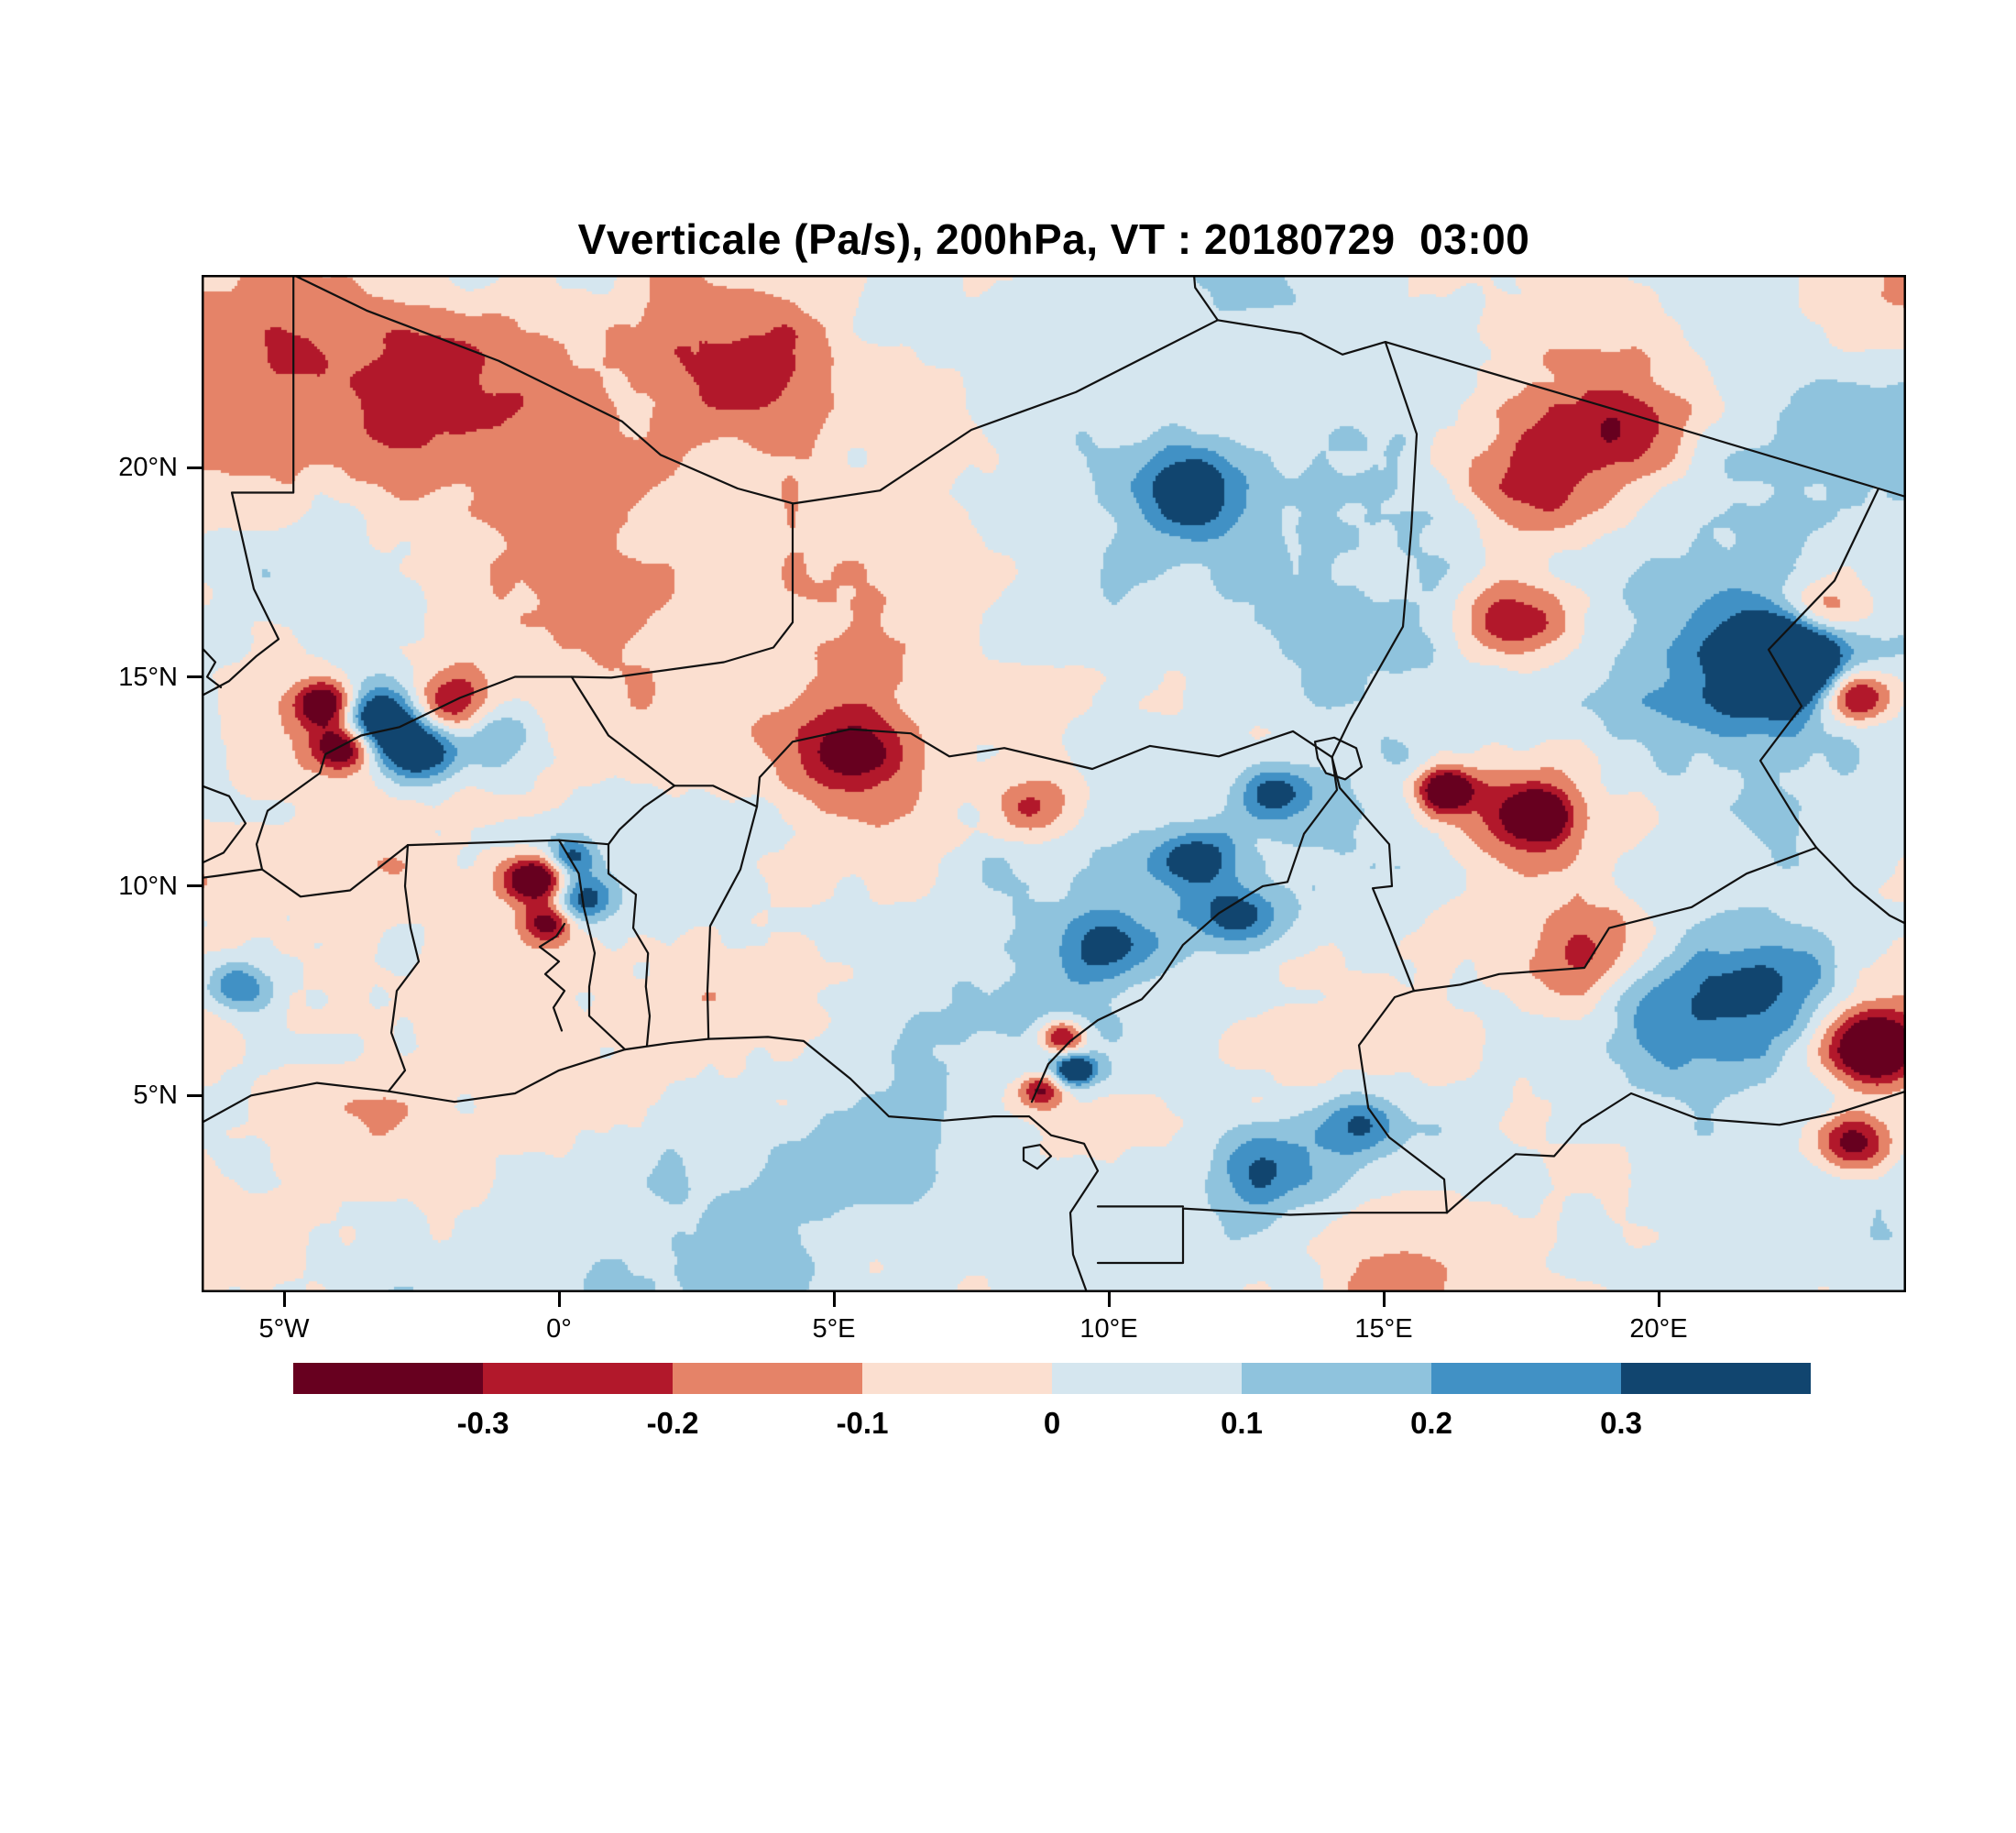 The height and width of the screenshot is (1833, 2016). Describe the element at coordinates (862, 1423) in the screenshot. I see `colorbar-tick-label: -0.1` at that location.